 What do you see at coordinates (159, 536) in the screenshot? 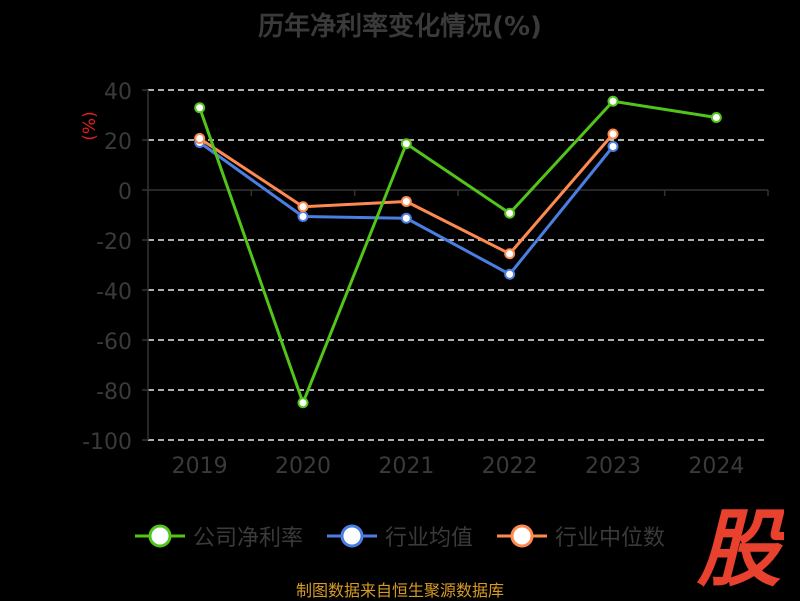
I see `legend-line-company-icon` at bounding box center [159, 536].